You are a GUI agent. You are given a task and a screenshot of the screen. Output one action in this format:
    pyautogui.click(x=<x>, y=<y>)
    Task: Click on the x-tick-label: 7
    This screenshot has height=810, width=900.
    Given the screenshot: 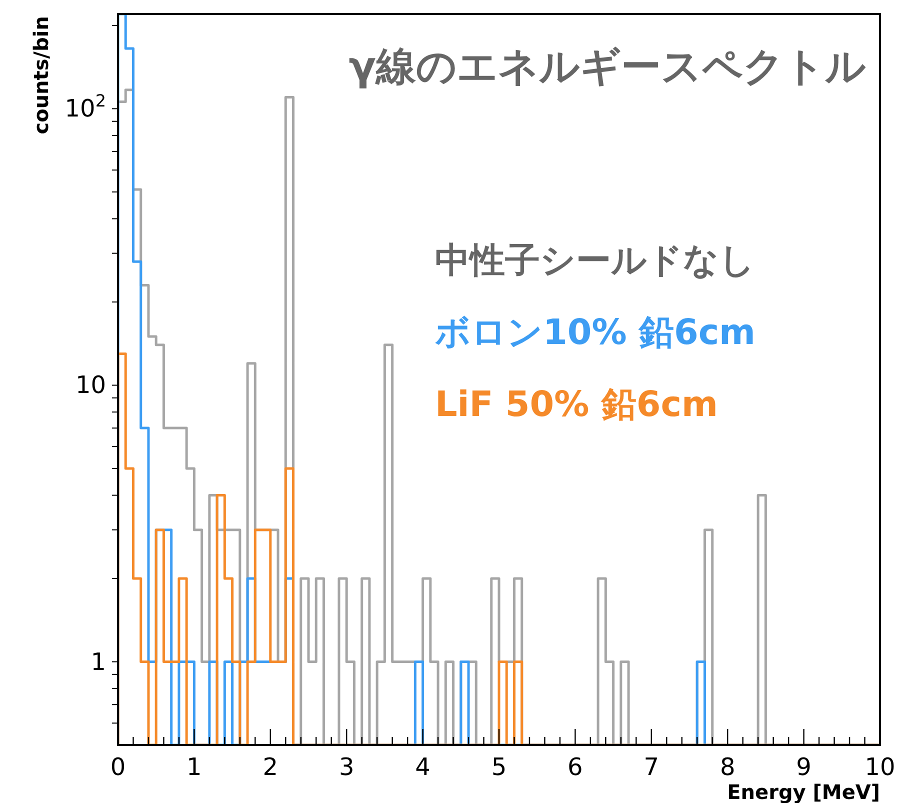 What is the action you would take?
    pyautogui.click(x=652, y=767)
    